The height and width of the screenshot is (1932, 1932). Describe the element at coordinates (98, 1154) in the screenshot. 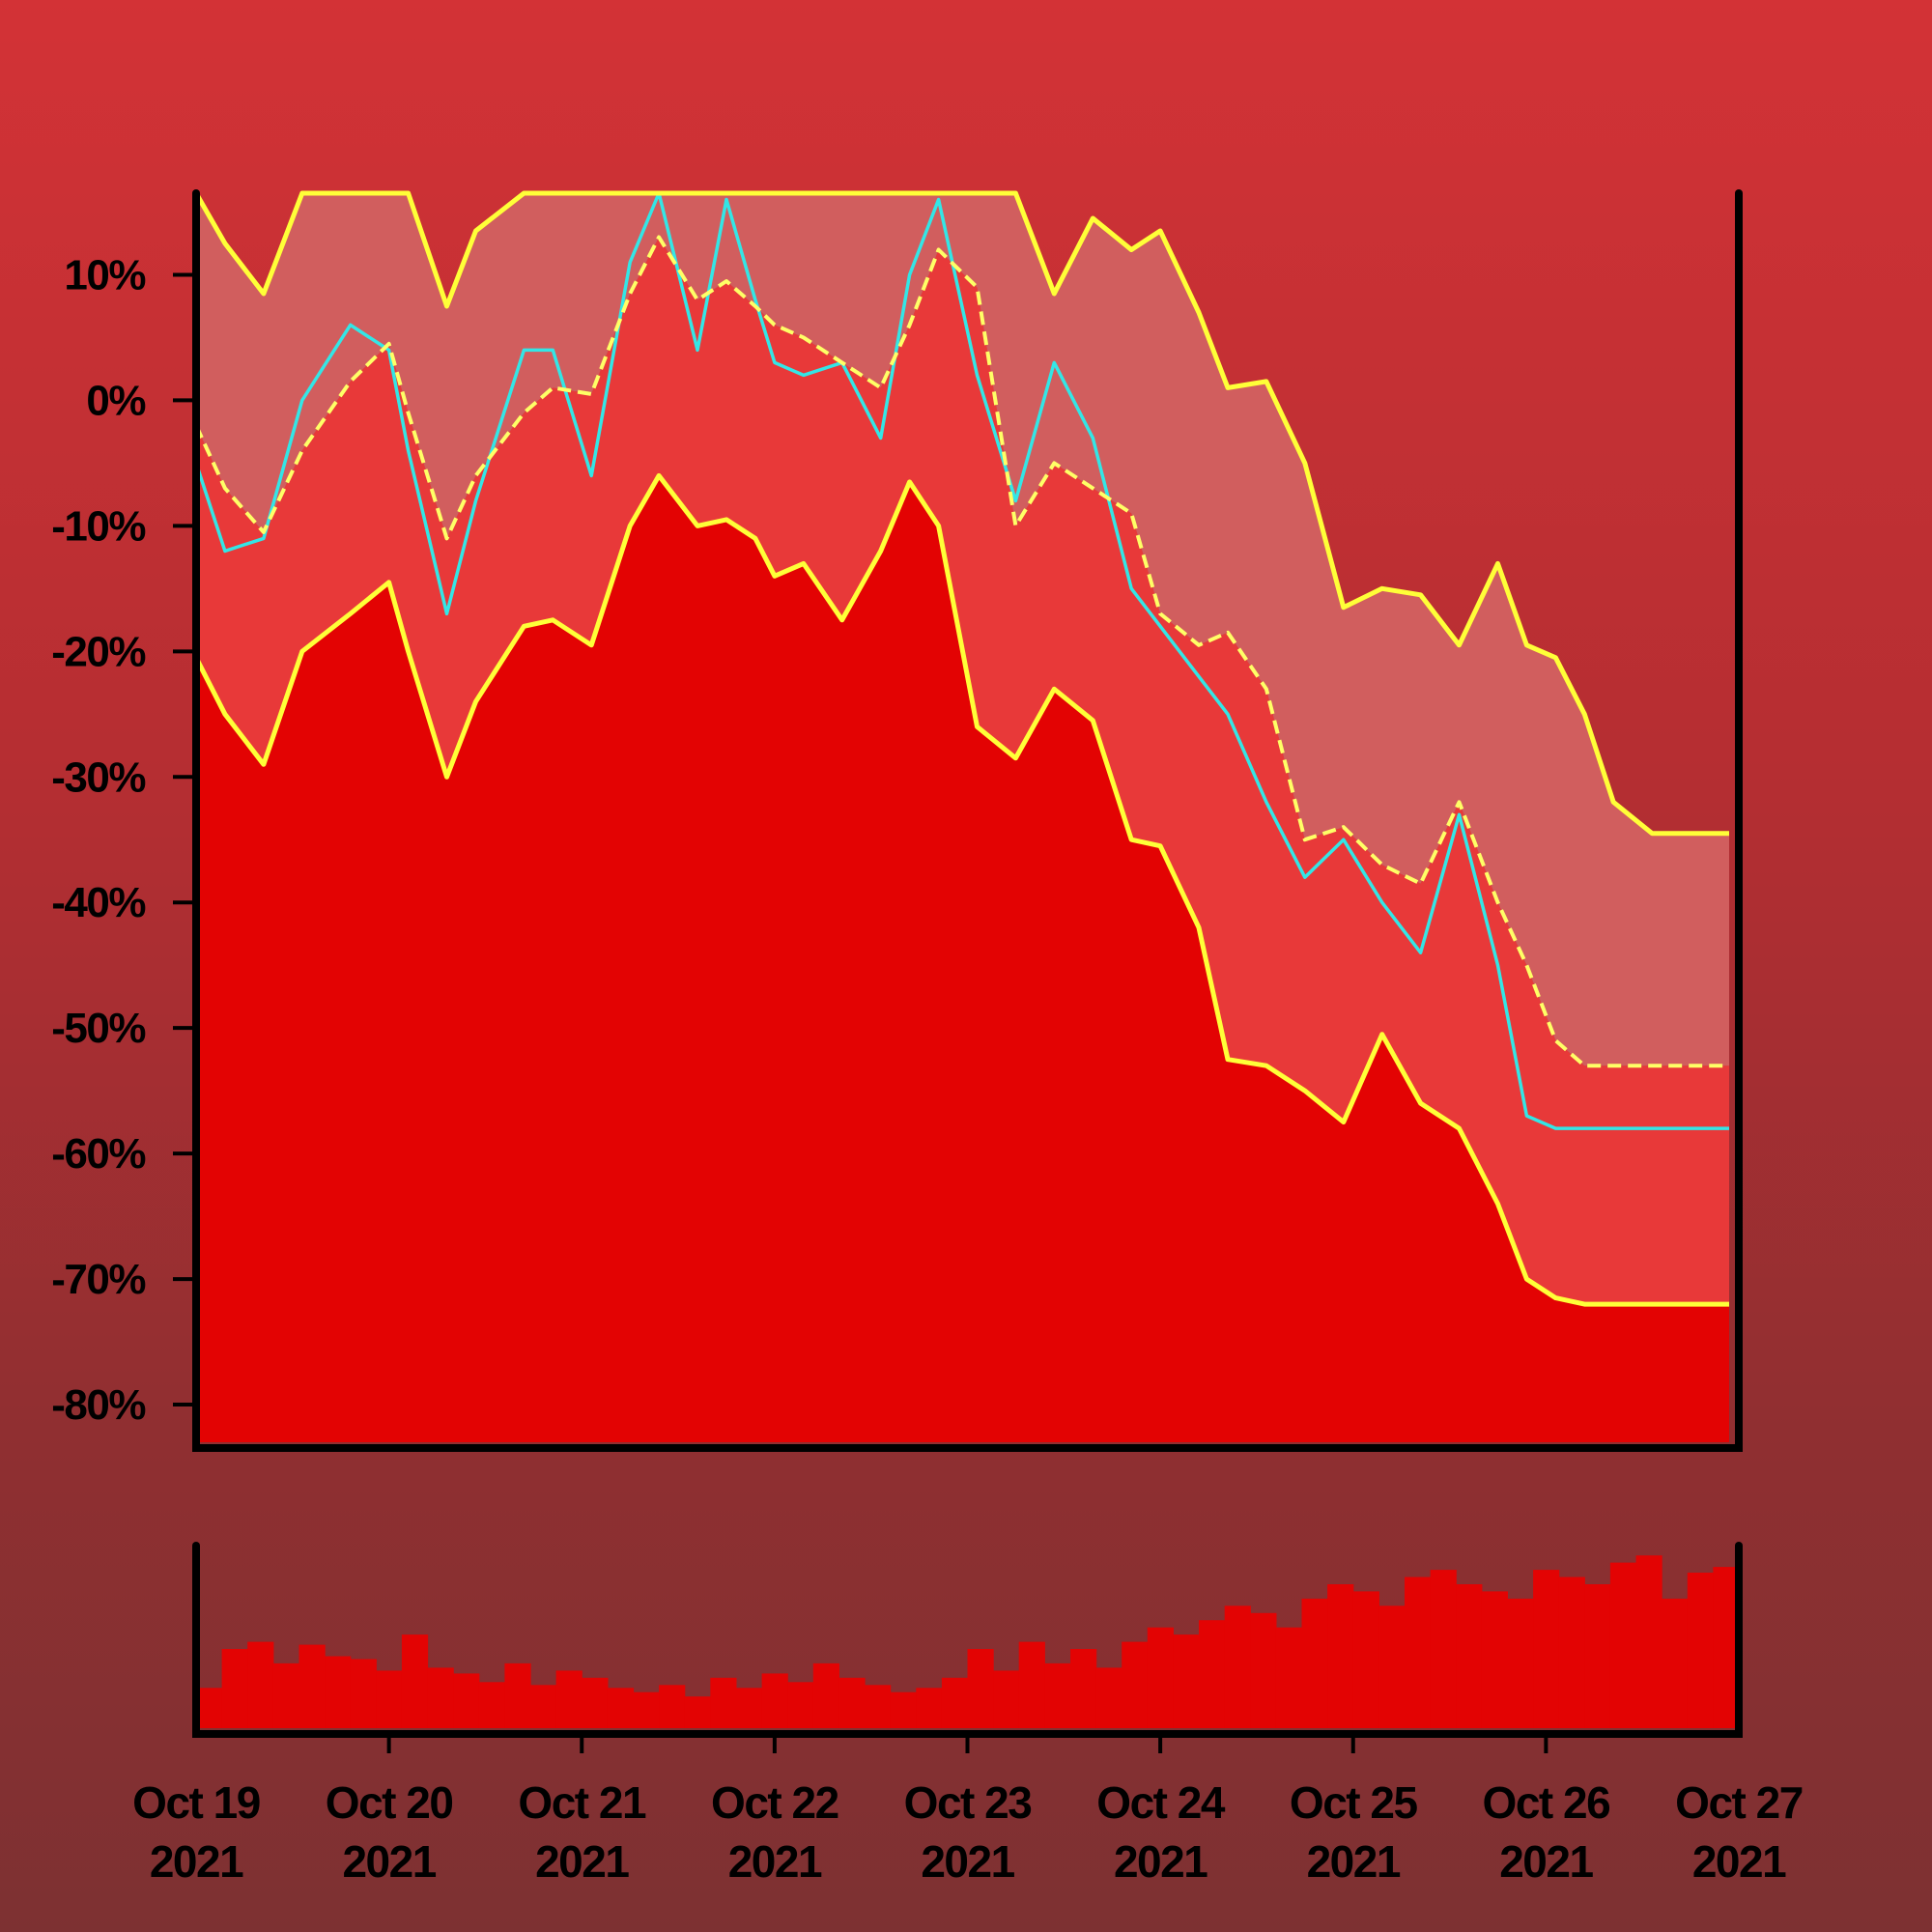

I see `y-tick-label: -60%` at that location.